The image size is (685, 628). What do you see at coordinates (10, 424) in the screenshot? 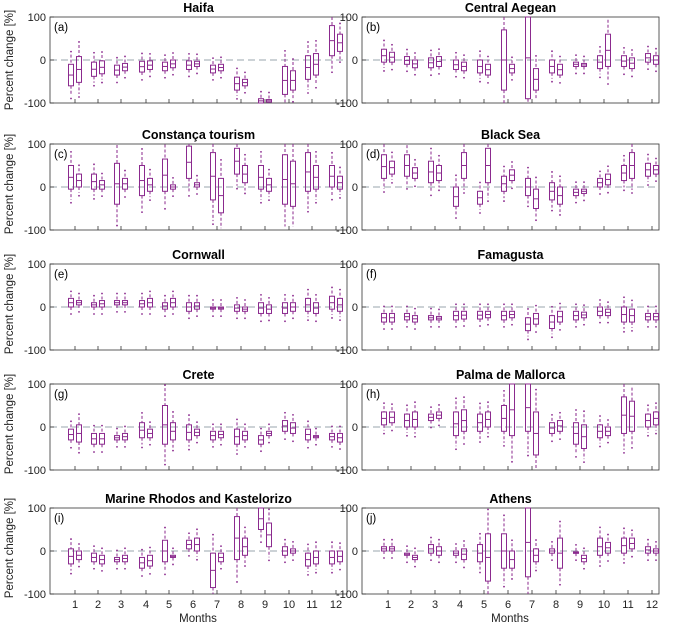
I see `y-axis-label-row4: Percent change [%]` at bounding box center [10, 424].